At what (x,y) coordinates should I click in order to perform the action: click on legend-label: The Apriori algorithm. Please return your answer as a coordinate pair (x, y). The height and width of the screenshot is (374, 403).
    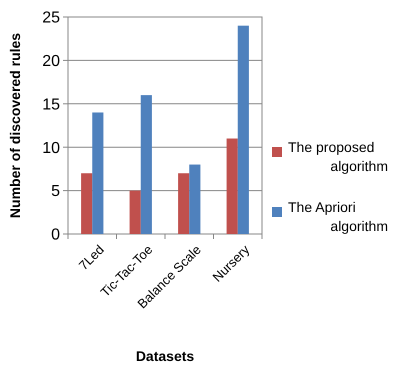
    Looking at the image, I should click on (338, 216).